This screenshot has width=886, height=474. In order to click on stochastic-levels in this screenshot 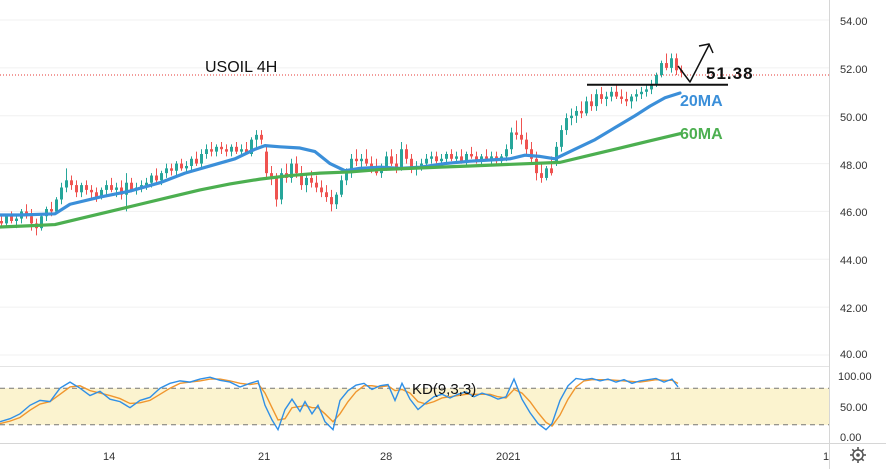, I will do `click(414, 406)`.